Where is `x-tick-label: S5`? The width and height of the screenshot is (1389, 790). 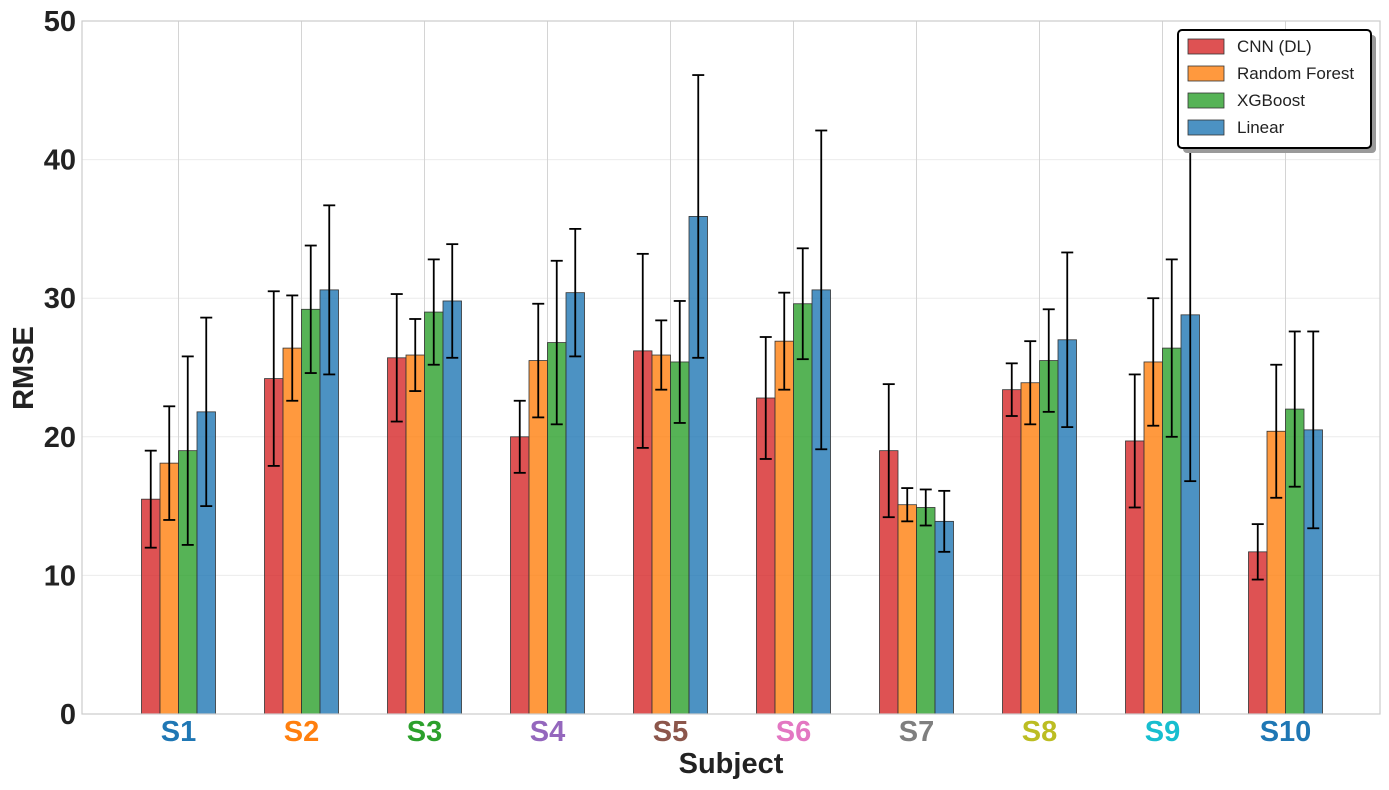
x-tick-label: S5 is located at coordinates (670, 732).